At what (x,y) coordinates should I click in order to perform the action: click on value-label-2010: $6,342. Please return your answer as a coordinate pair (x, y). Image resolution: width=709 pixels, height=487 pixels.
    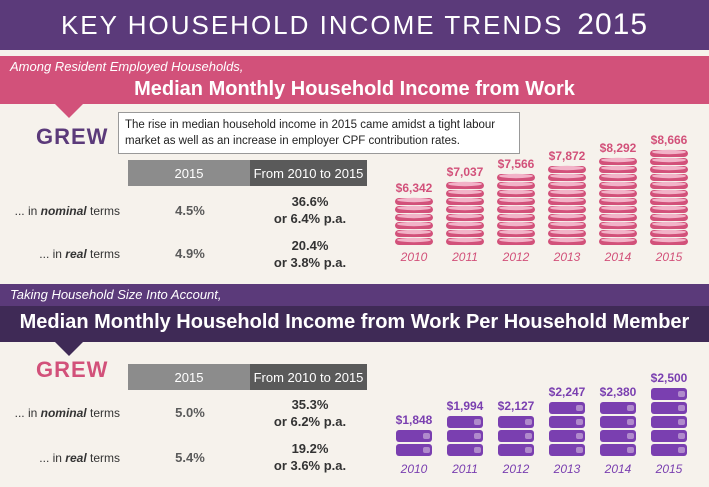
    Looking at the image, I should click on (414, 188).